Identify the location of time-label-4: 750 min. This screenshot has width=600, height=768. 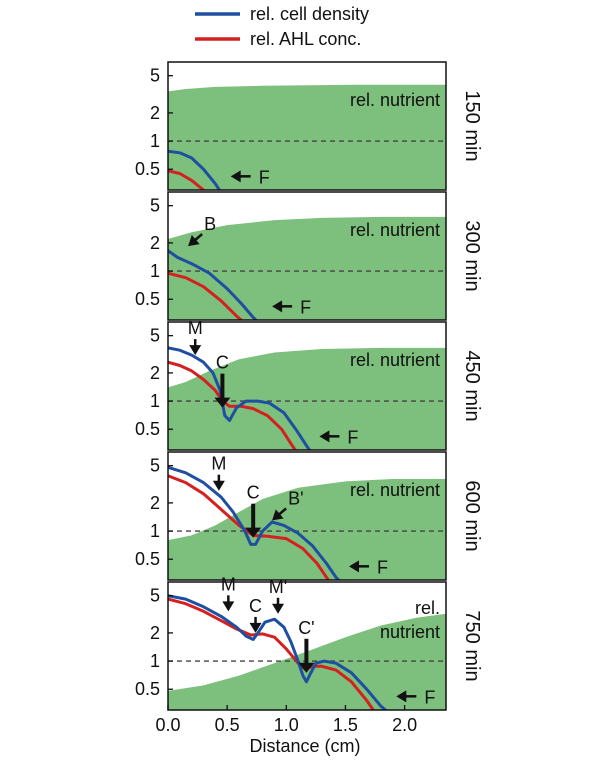
(472, 645).